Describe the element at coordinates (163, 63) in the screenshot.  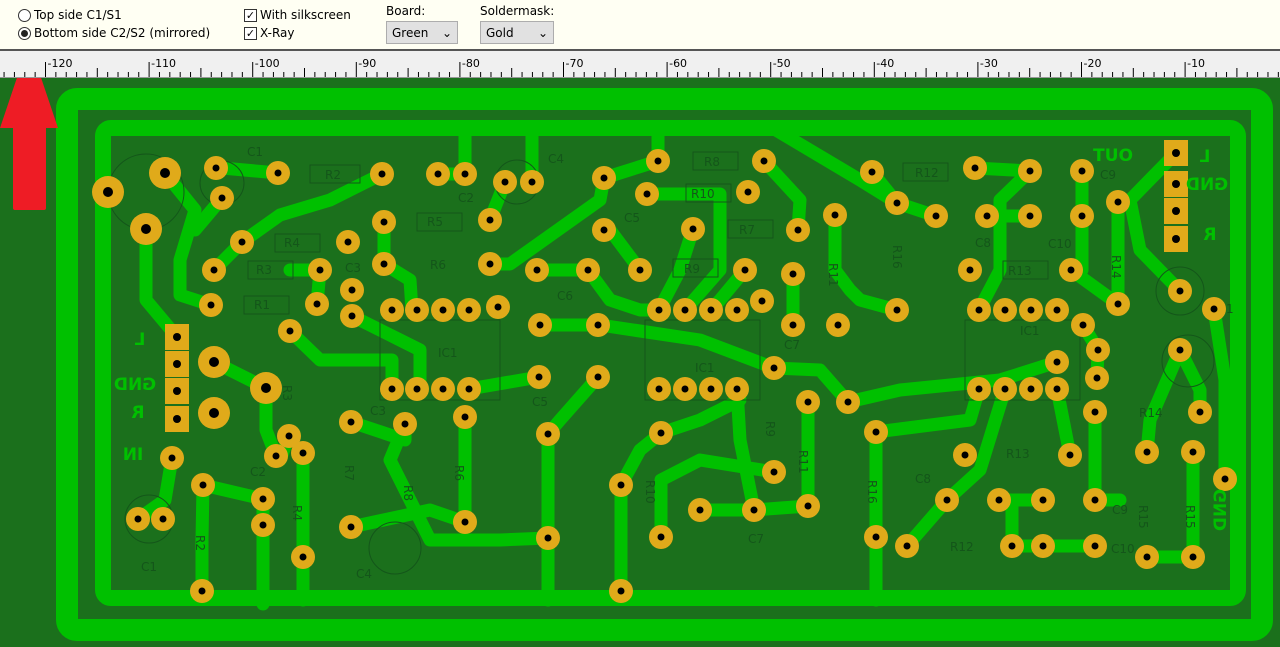
I see `ruler-label: -110` at that location.